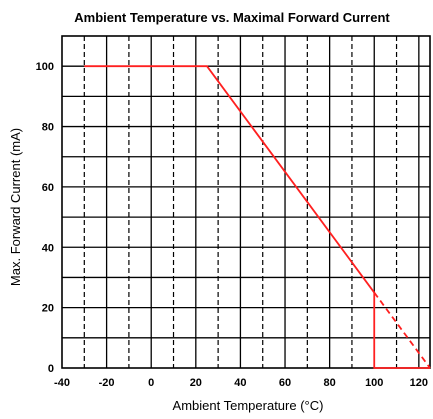  What do you see at coordinates (330, 383) in the screenshot?
I see `x-tick-label: 80` at bounding box center [330, 383].